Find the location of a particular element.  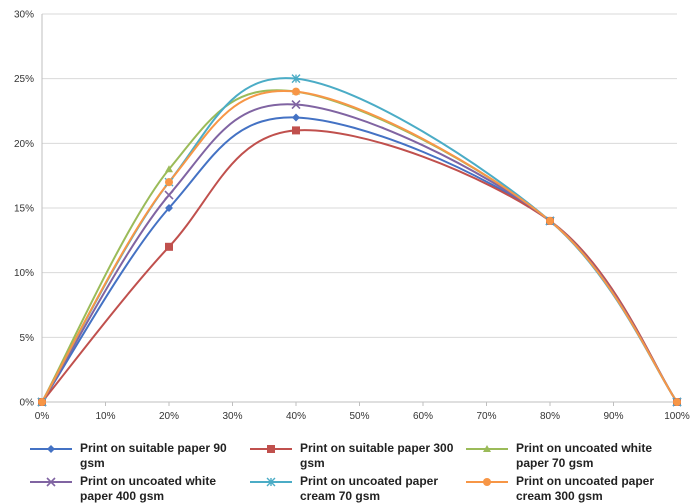

legend-item: Print on suitable paper 90 gsm is located at coordinates (136, 456).